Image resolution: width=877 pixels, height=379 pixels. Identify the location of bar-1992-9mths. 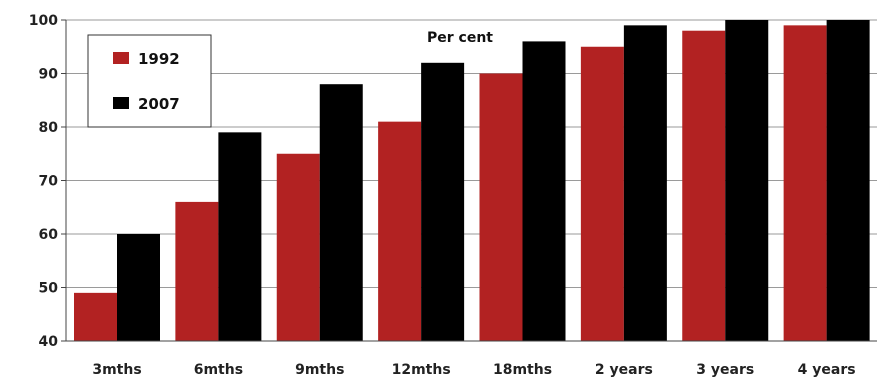
(298, 247).